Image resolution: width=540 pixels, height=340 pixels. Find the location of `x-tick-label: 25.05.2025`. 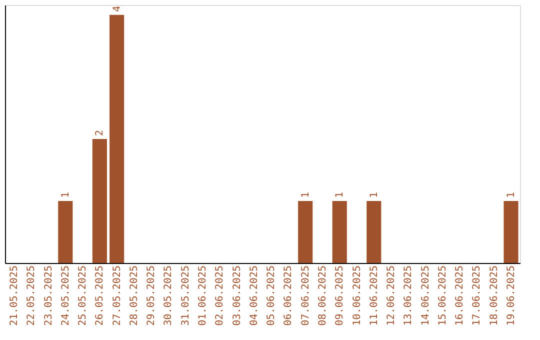

x-tick-label: 25.05.2025 is located at coordinates (83, 296).